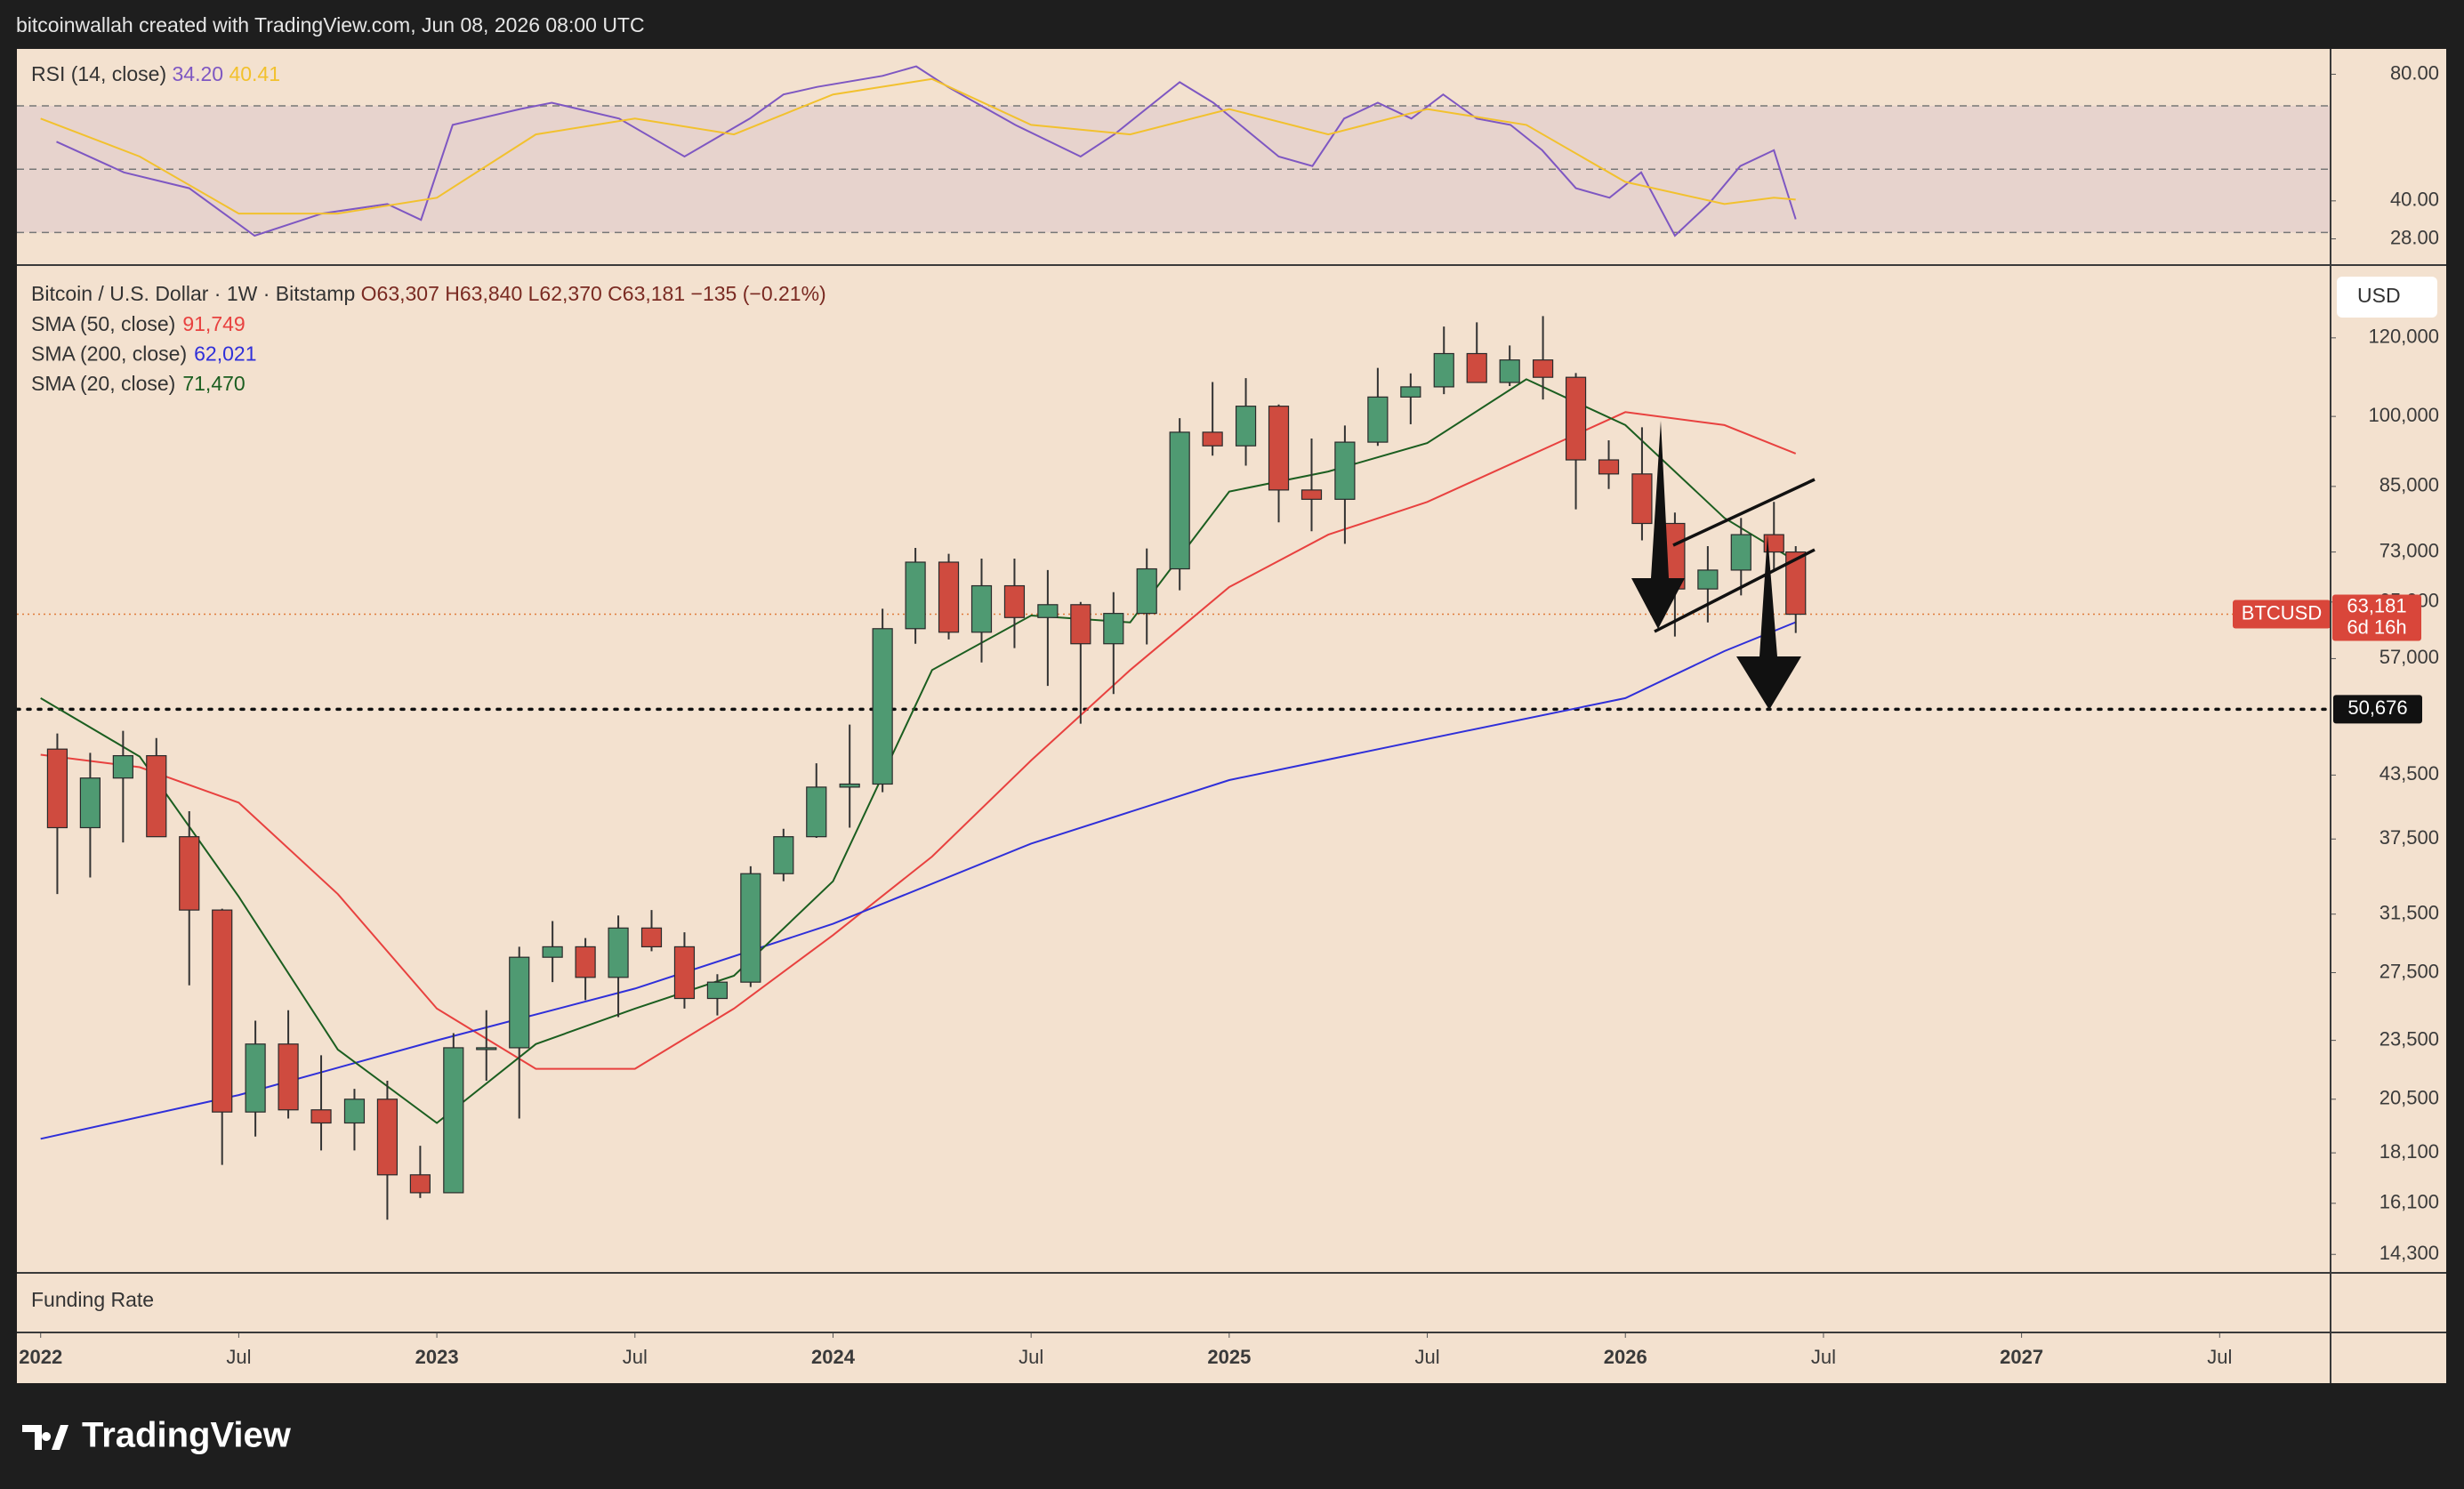  Describe the element at coordinates (2409, 657) in the screenshot. I see `y-tick-label: 57,000` at that location.